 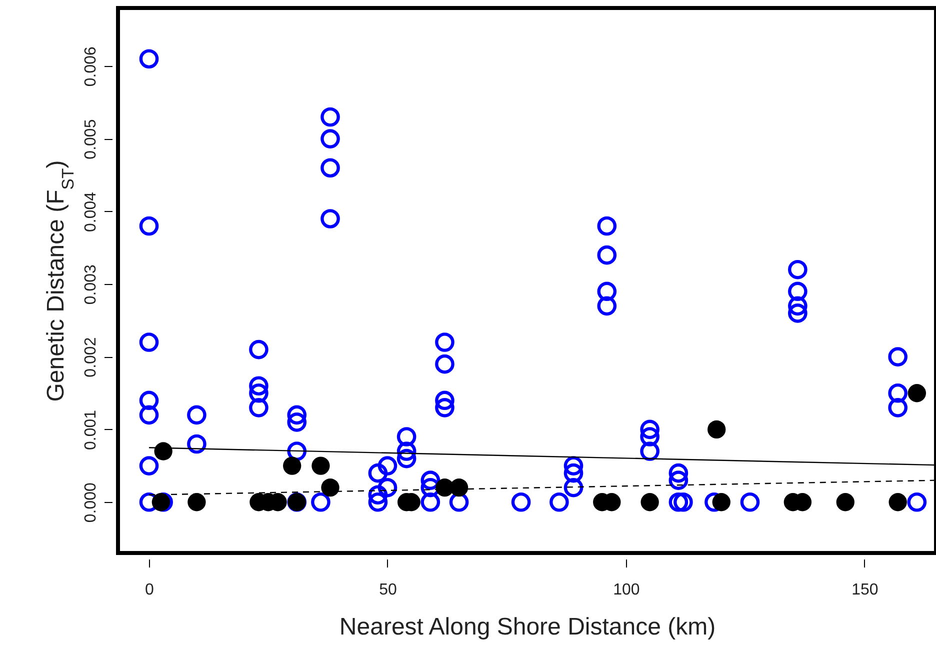 I want to click on x-tick-label: 0, so click(x=149, y=590).